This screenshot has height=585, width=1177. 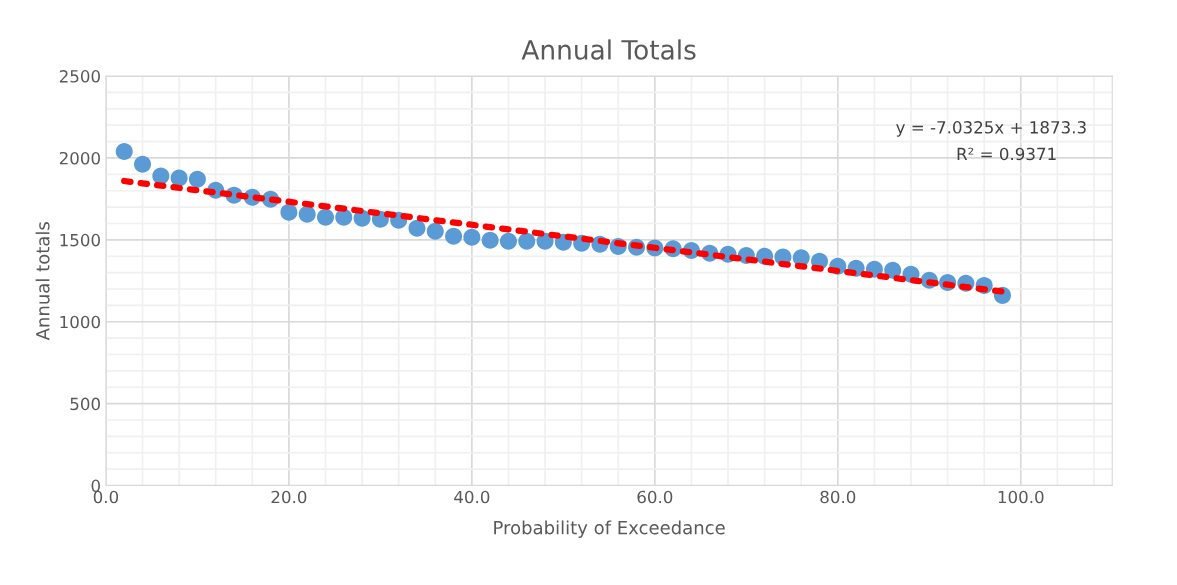 I want to click on chart-title: Annual Totals, so click(x=608, y=49).